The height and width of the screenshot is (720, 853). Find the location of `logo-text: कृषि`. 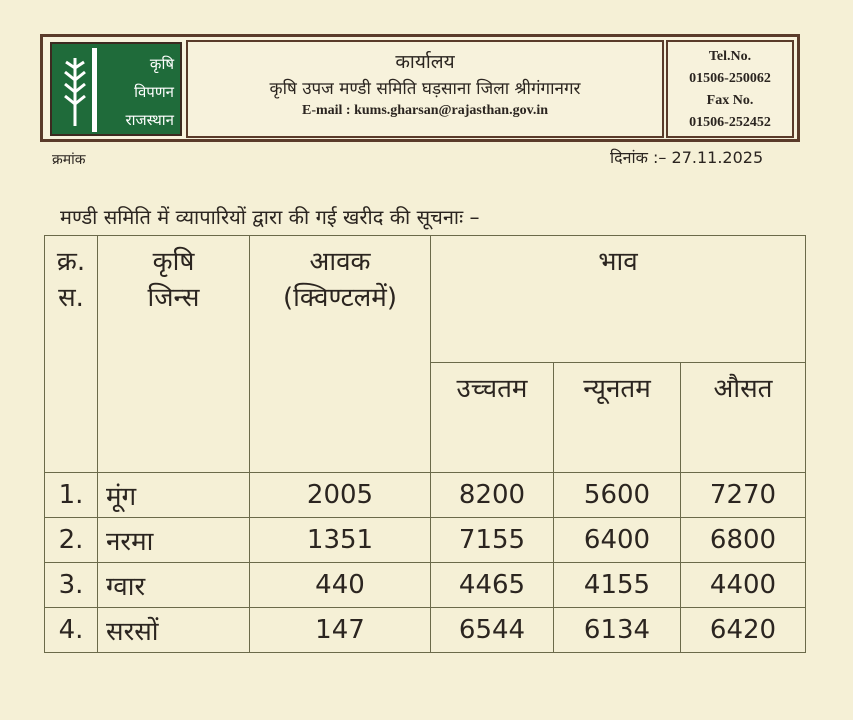

logo-text: कृषि is located at coordinates (161, 64).